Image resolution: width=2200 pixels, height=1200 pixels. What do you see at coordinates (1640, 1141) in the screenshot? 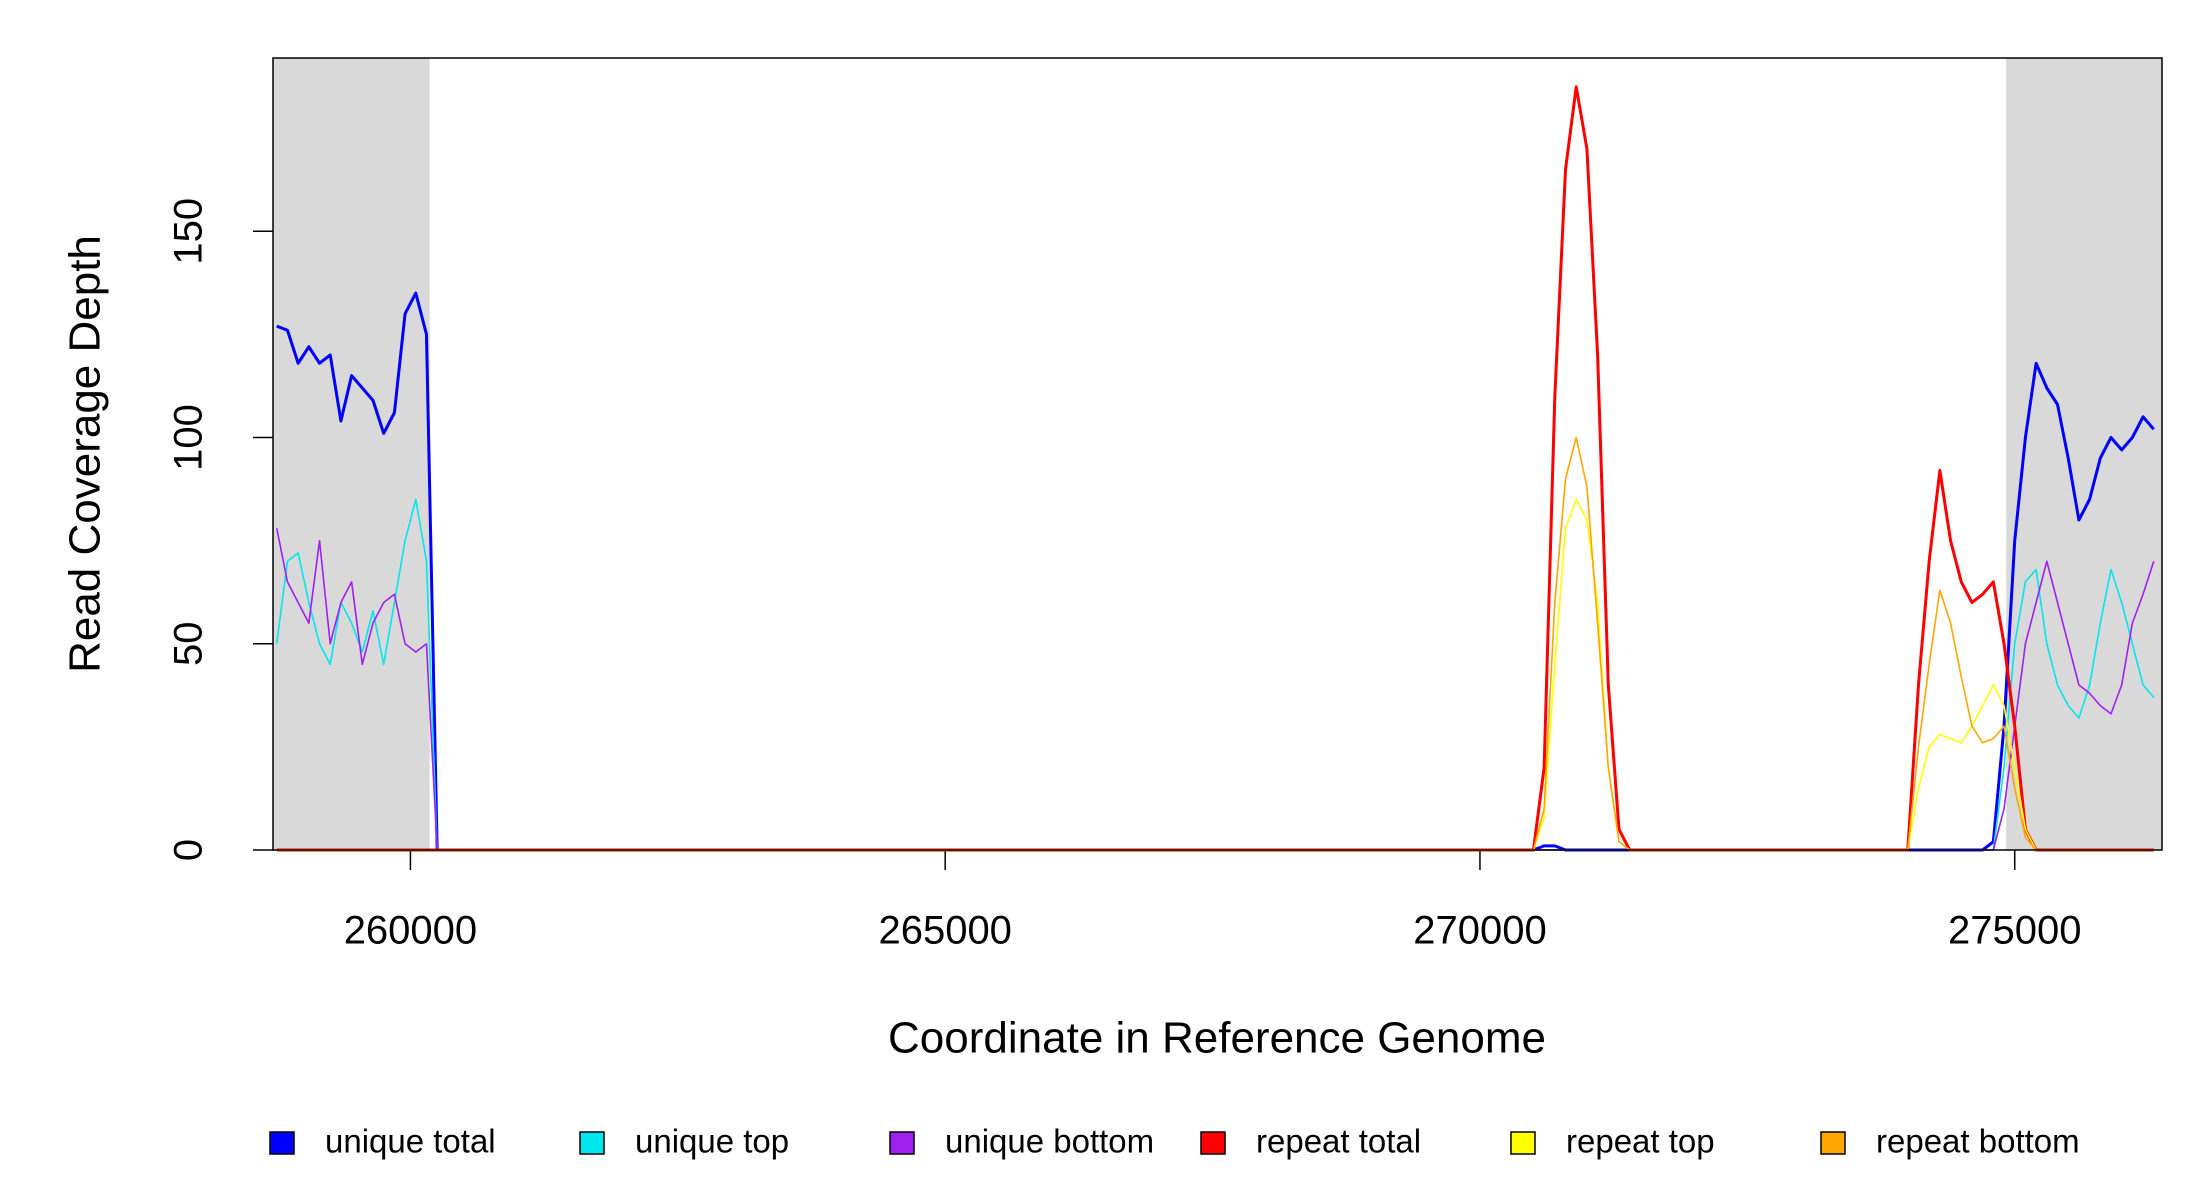
I see `legend-label: repeat top` at bounding box center [1640, 1141].